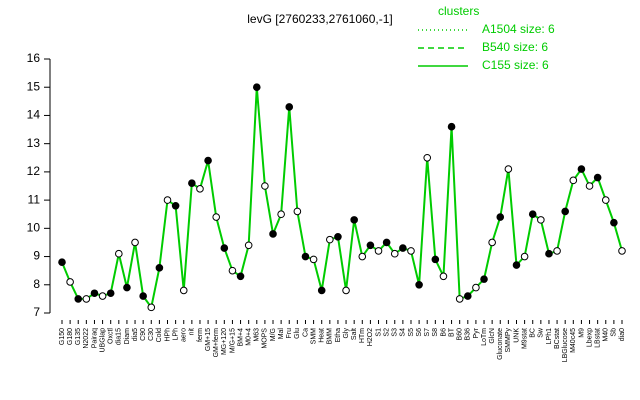 This screenshot has height=400, width=640. What do you see at coordinates (362, 335) in the screenshot?
I see `x-tick-label: HTm` at bounding box center [362, 335].